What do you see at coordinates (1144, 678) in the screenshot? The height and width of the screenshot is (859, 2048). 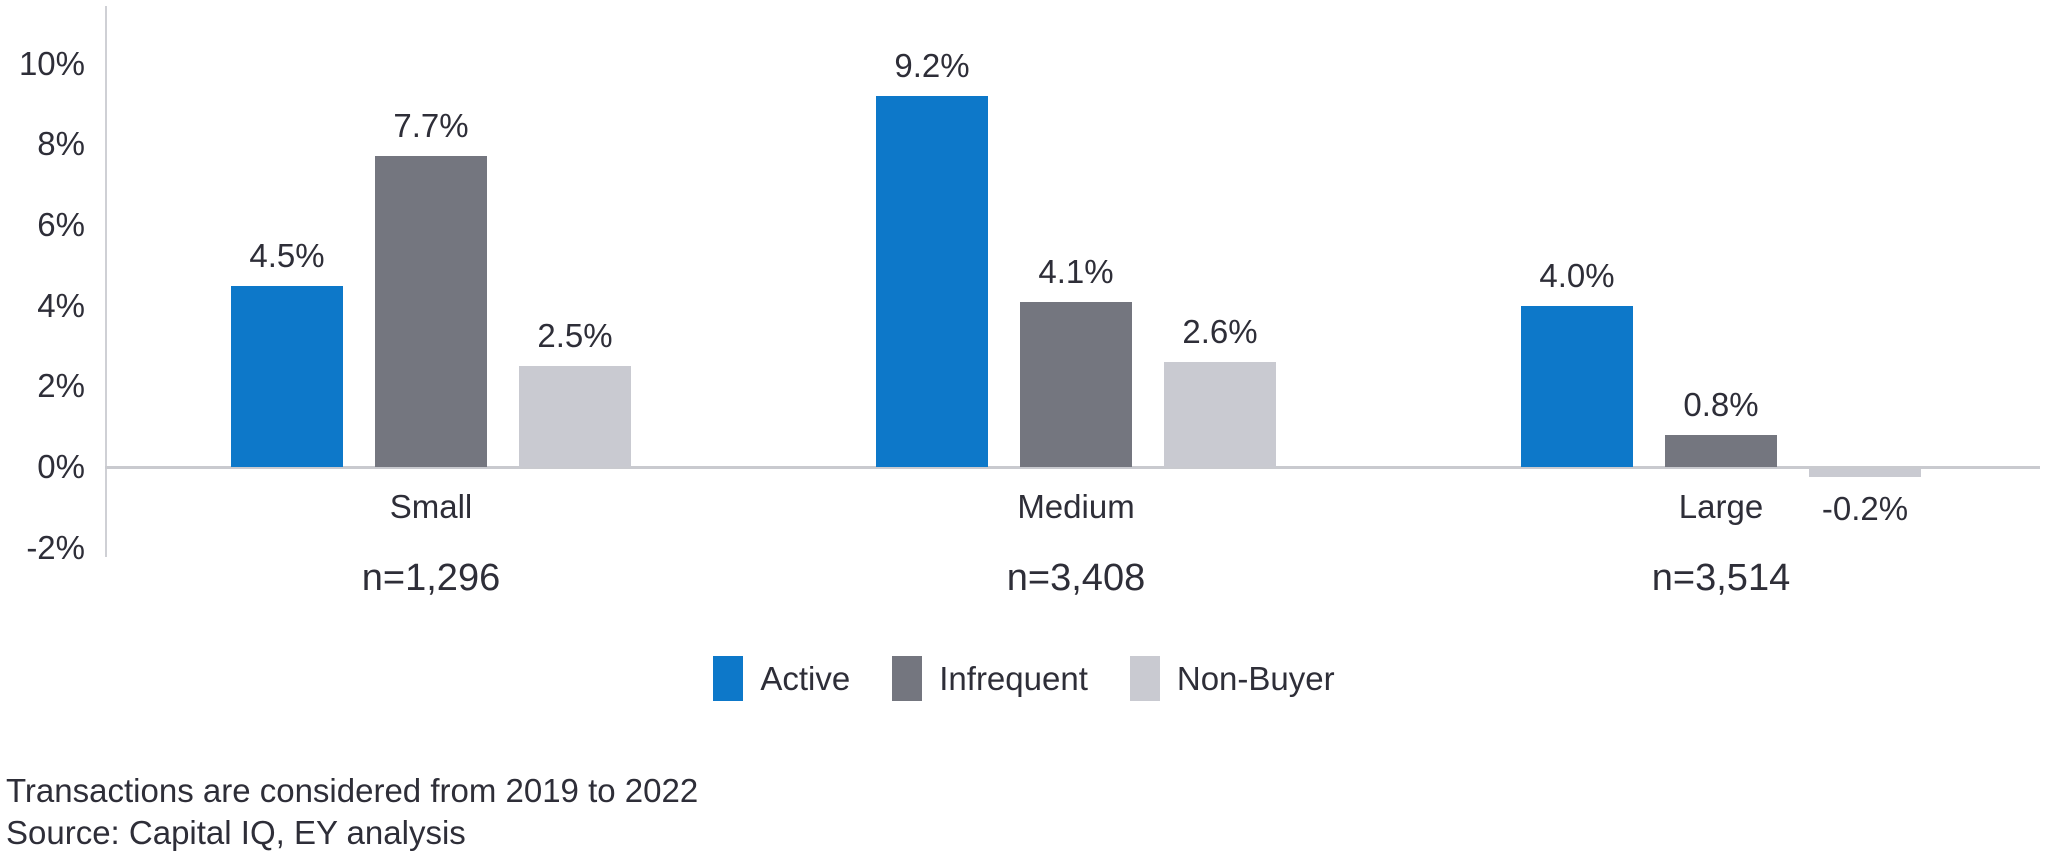 I see `legend-swatch-non-buyer` at bounding box center [1144, 678].